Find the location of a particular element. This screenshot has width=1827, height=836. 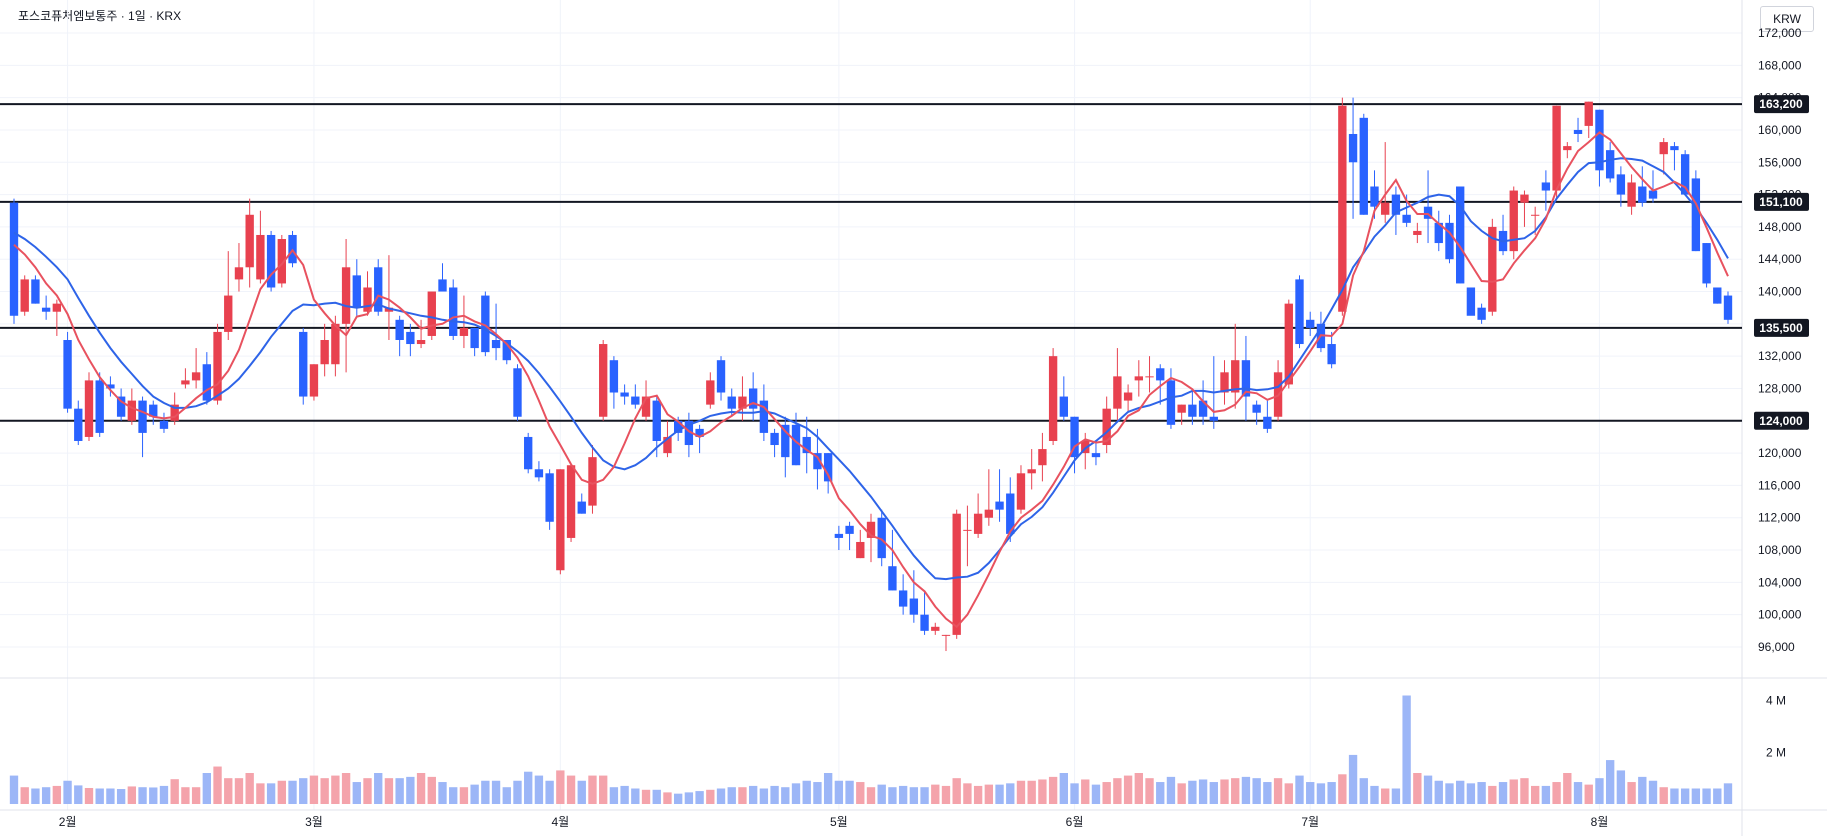

time-tick-label: 6월 is located at coordinates (1075, 822).